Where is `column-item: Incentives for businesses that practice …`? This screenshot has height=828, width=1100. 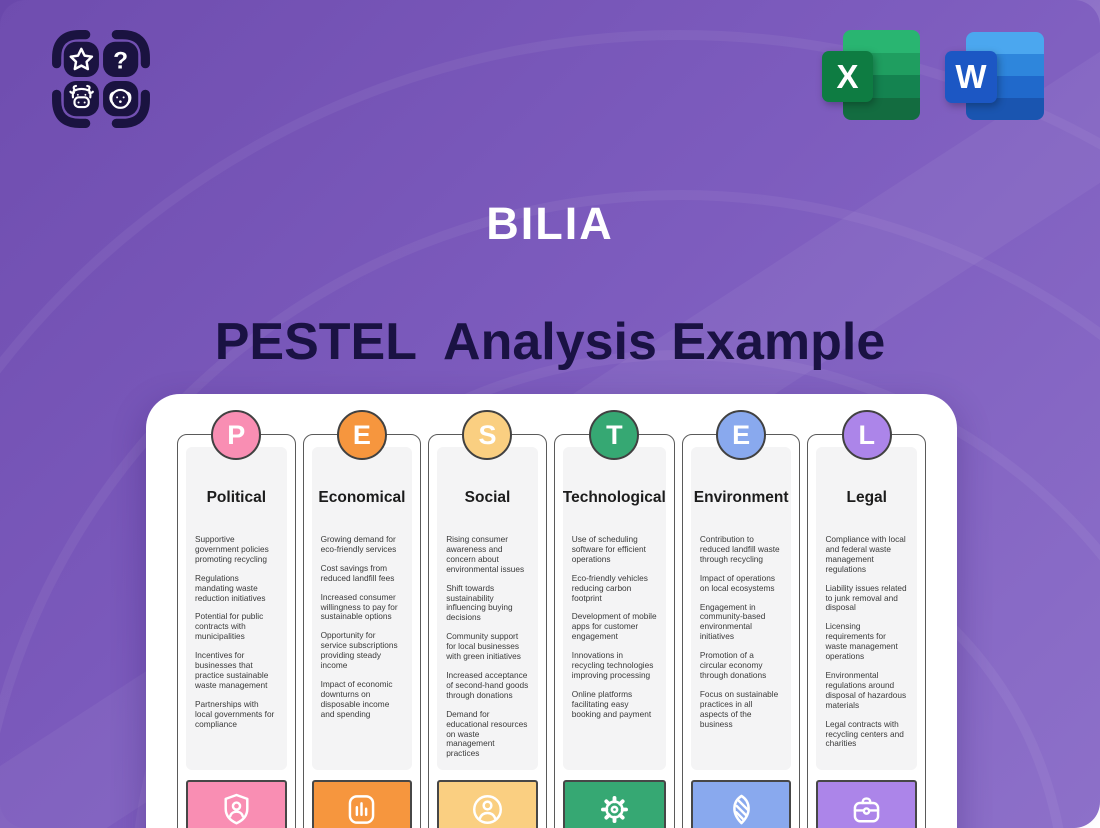
column-item: Incentives for businesses that practice … is located at coordinates (232, 670).